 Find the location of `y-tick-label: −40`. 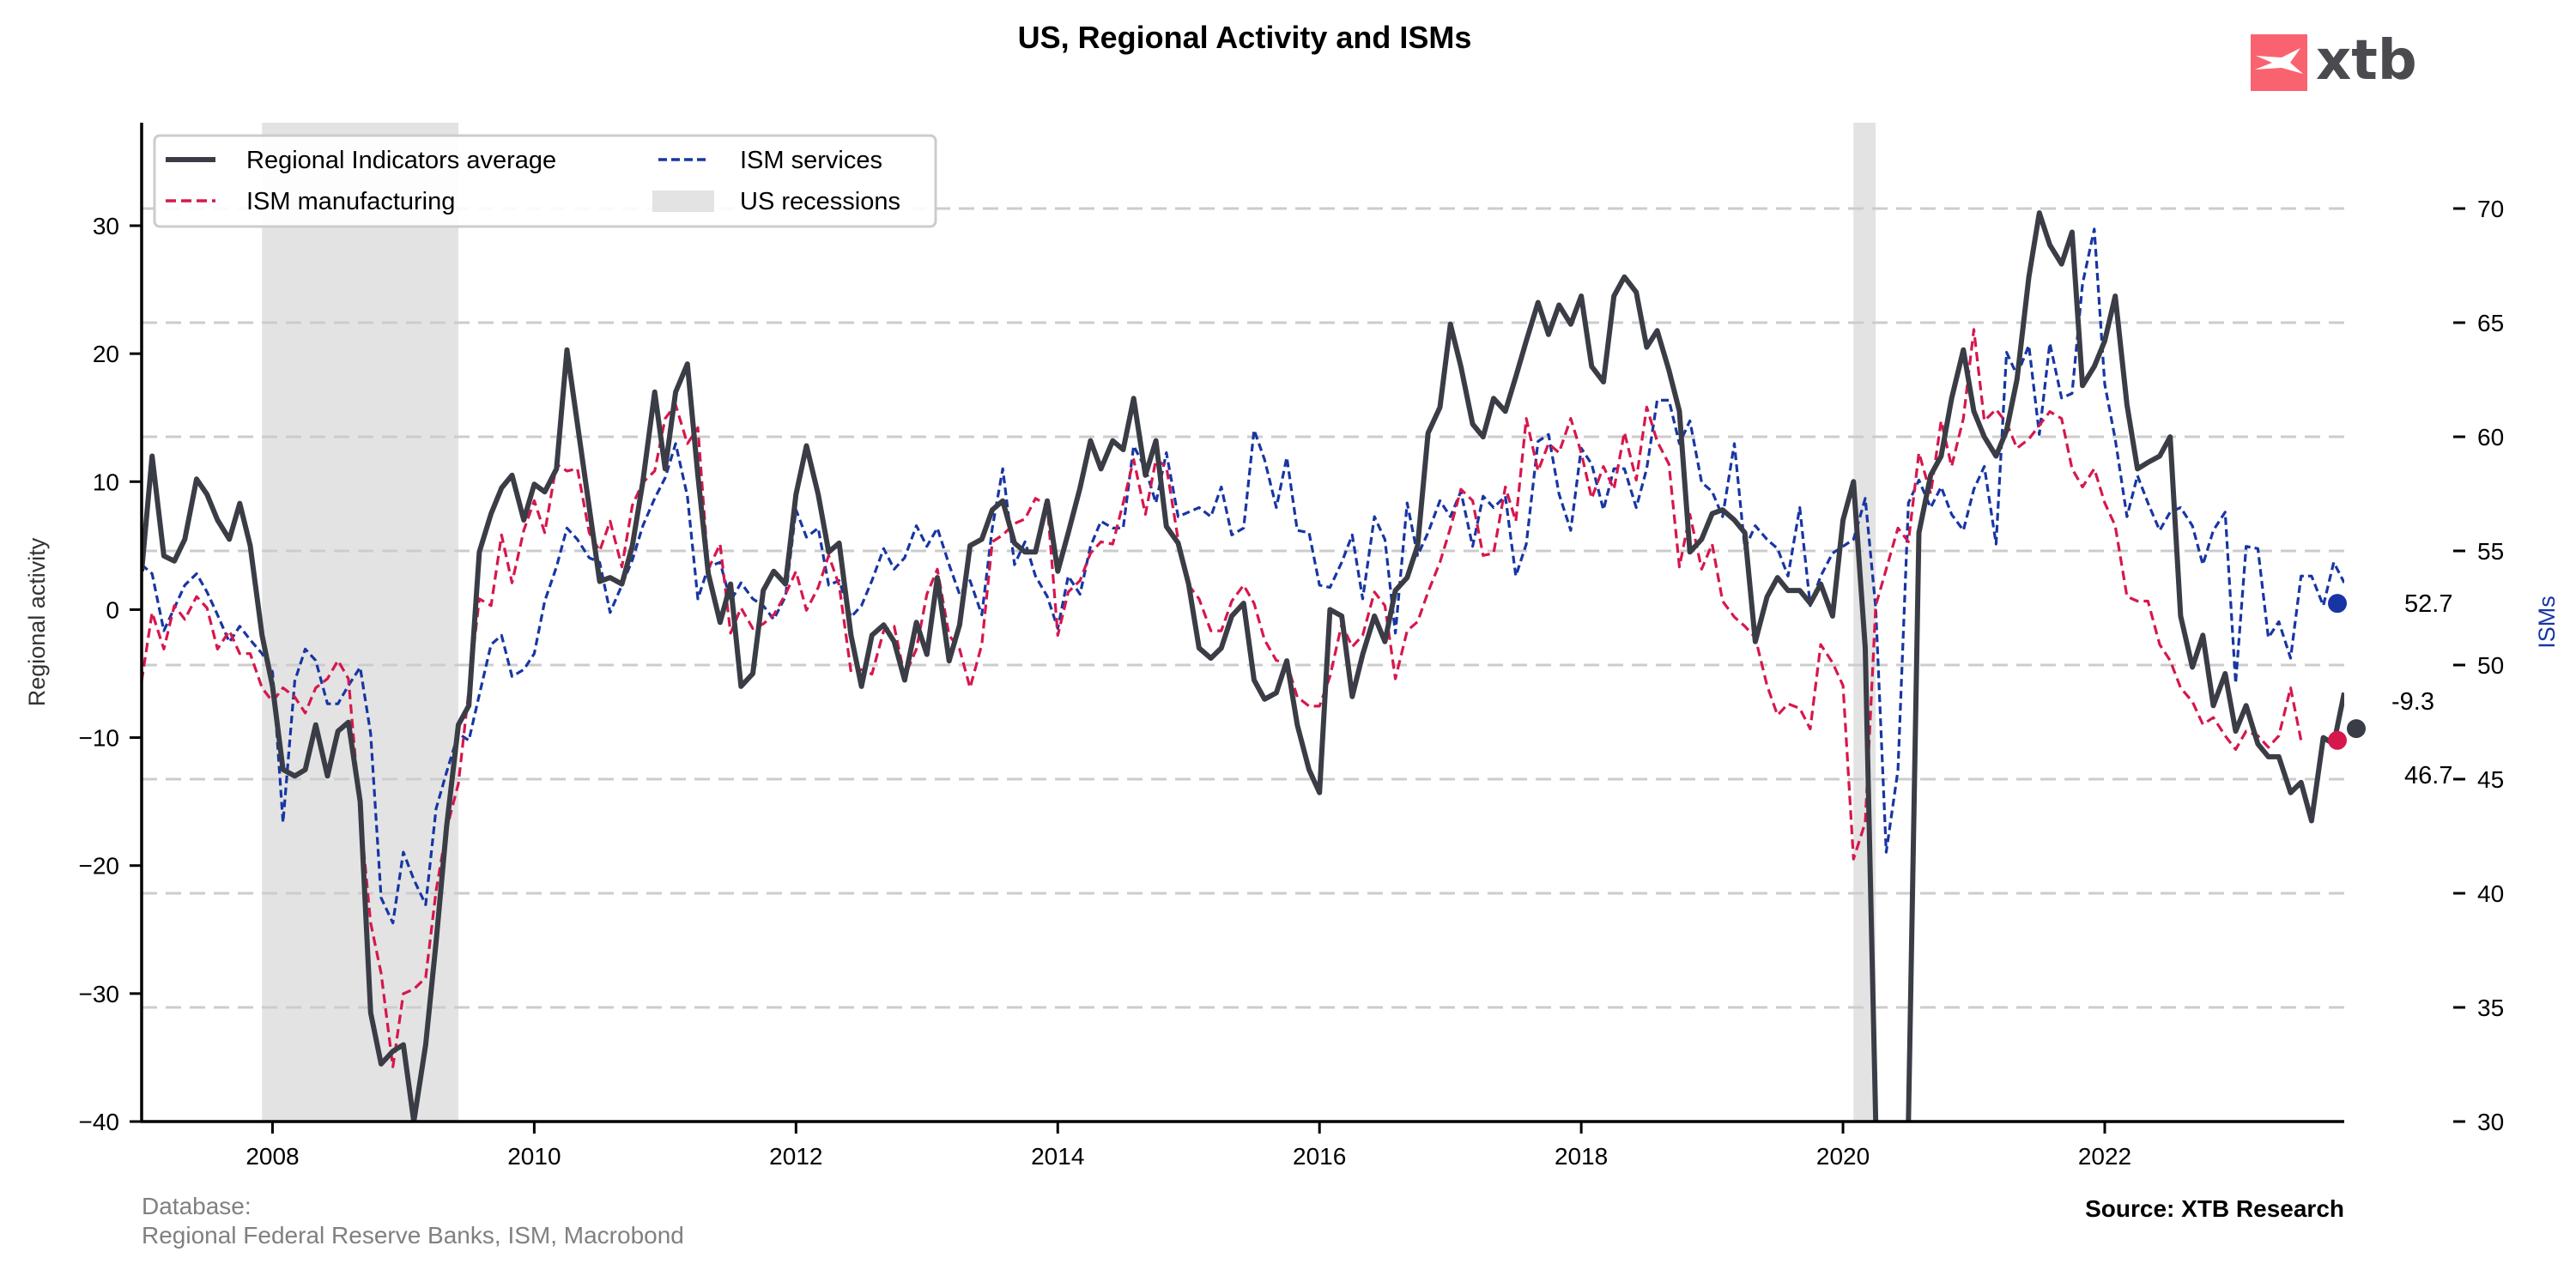

y-tick-label: −40 is located at coordinates (99, 1122).